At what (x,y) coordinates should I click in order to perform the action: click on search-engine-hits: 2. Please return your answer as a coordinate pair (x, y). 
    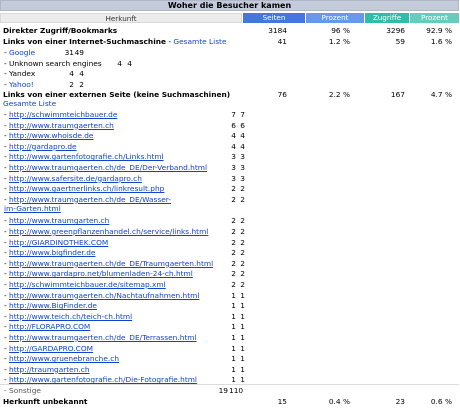
    Looking at the image, I should click on (81, 84).